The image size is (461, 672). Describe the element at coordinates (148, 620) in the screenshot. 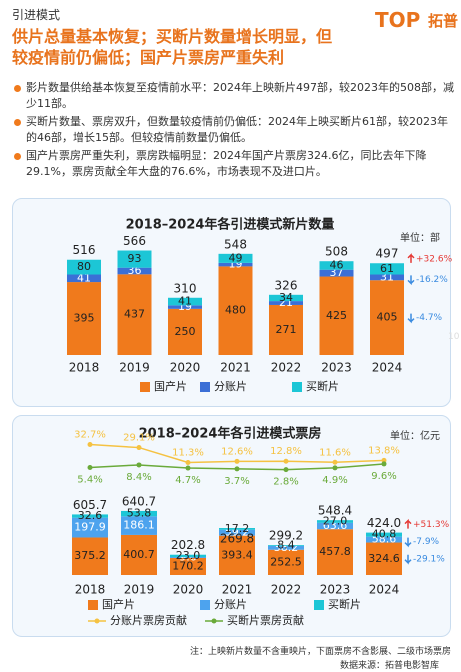

I see `legend-label: 分账片票房贡献` at that location.